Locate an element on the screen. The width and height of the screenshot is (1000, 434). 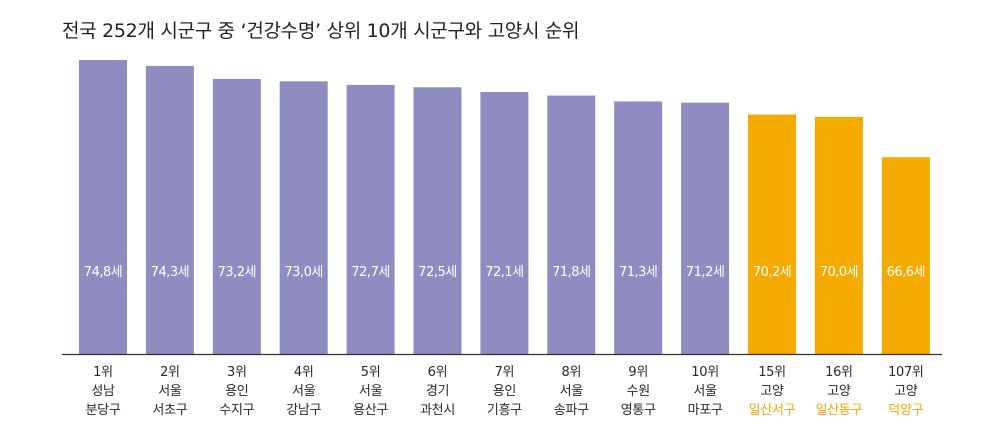
x-tick-rank: 107위 is located at coordinates (906, 372).